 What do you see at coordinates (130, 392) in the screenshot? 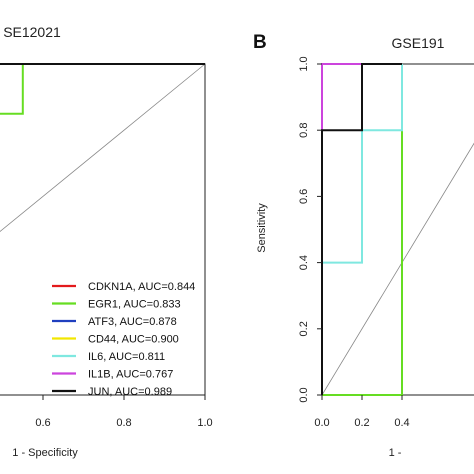
I see `legend-entry: JUN, AUC=0.989` at bounding box center [130, 392].